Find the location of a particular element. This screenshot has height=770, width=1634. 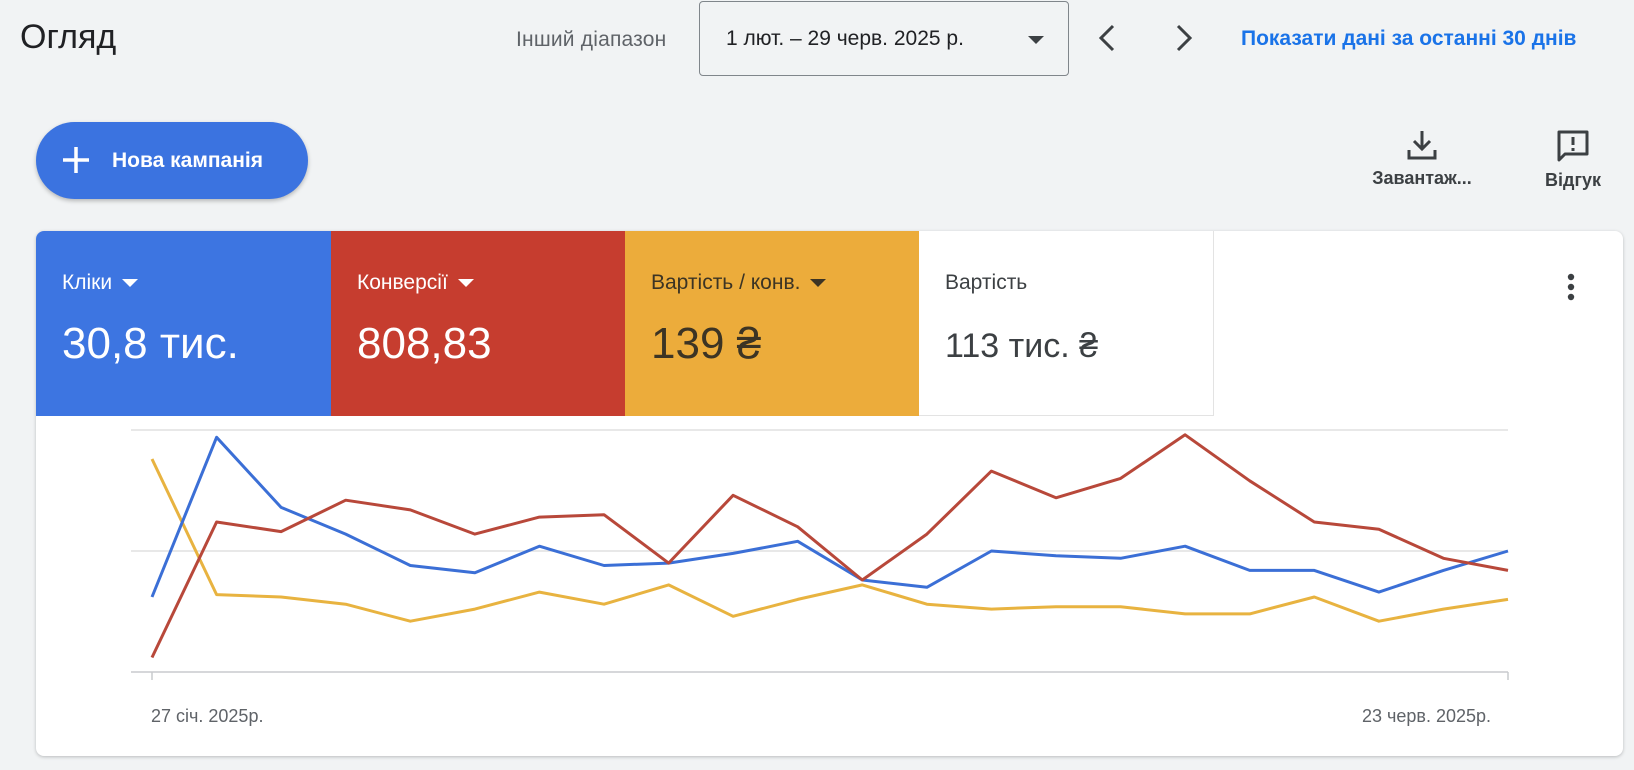

new-campaign-button: Нова кампанія is located at coordinates (172, 160).